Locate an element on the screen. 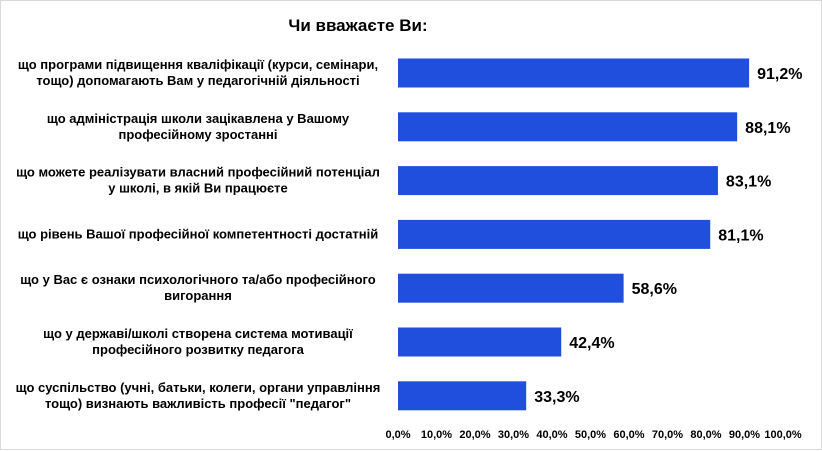  category-label-3-line-2: у школі, в якій Ви працюєте is located at coordinates (198, 188).